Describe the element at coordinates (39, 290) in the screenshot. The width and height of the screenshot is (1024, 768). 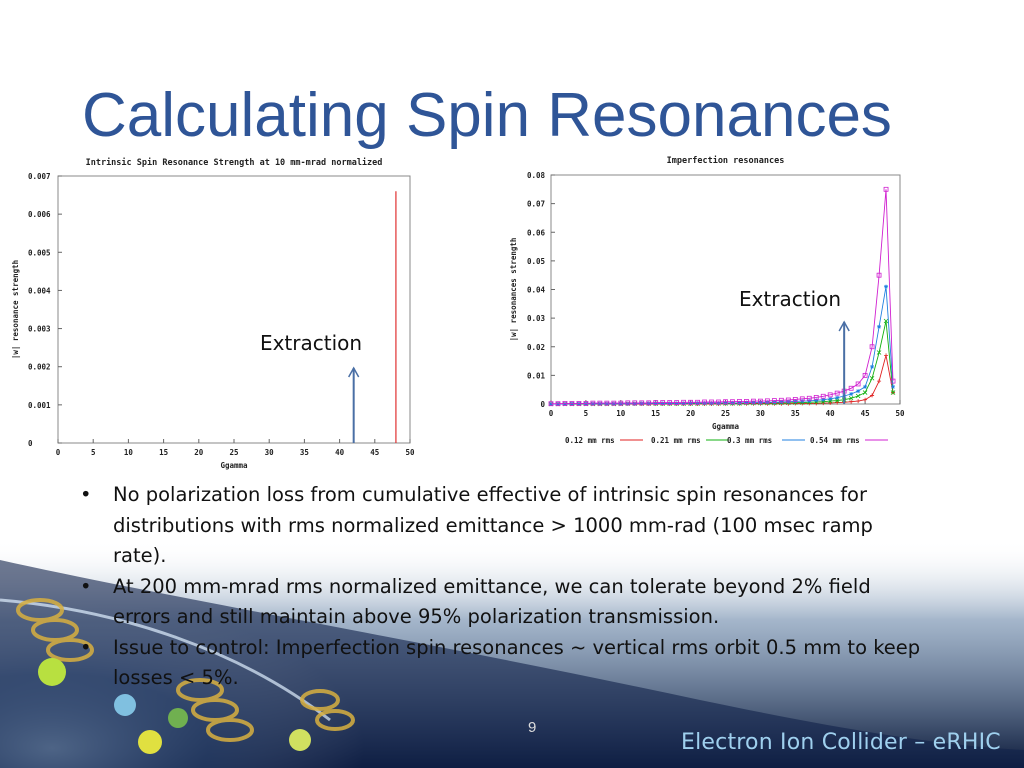
I see `y-tick-label: 0.004` at that location.